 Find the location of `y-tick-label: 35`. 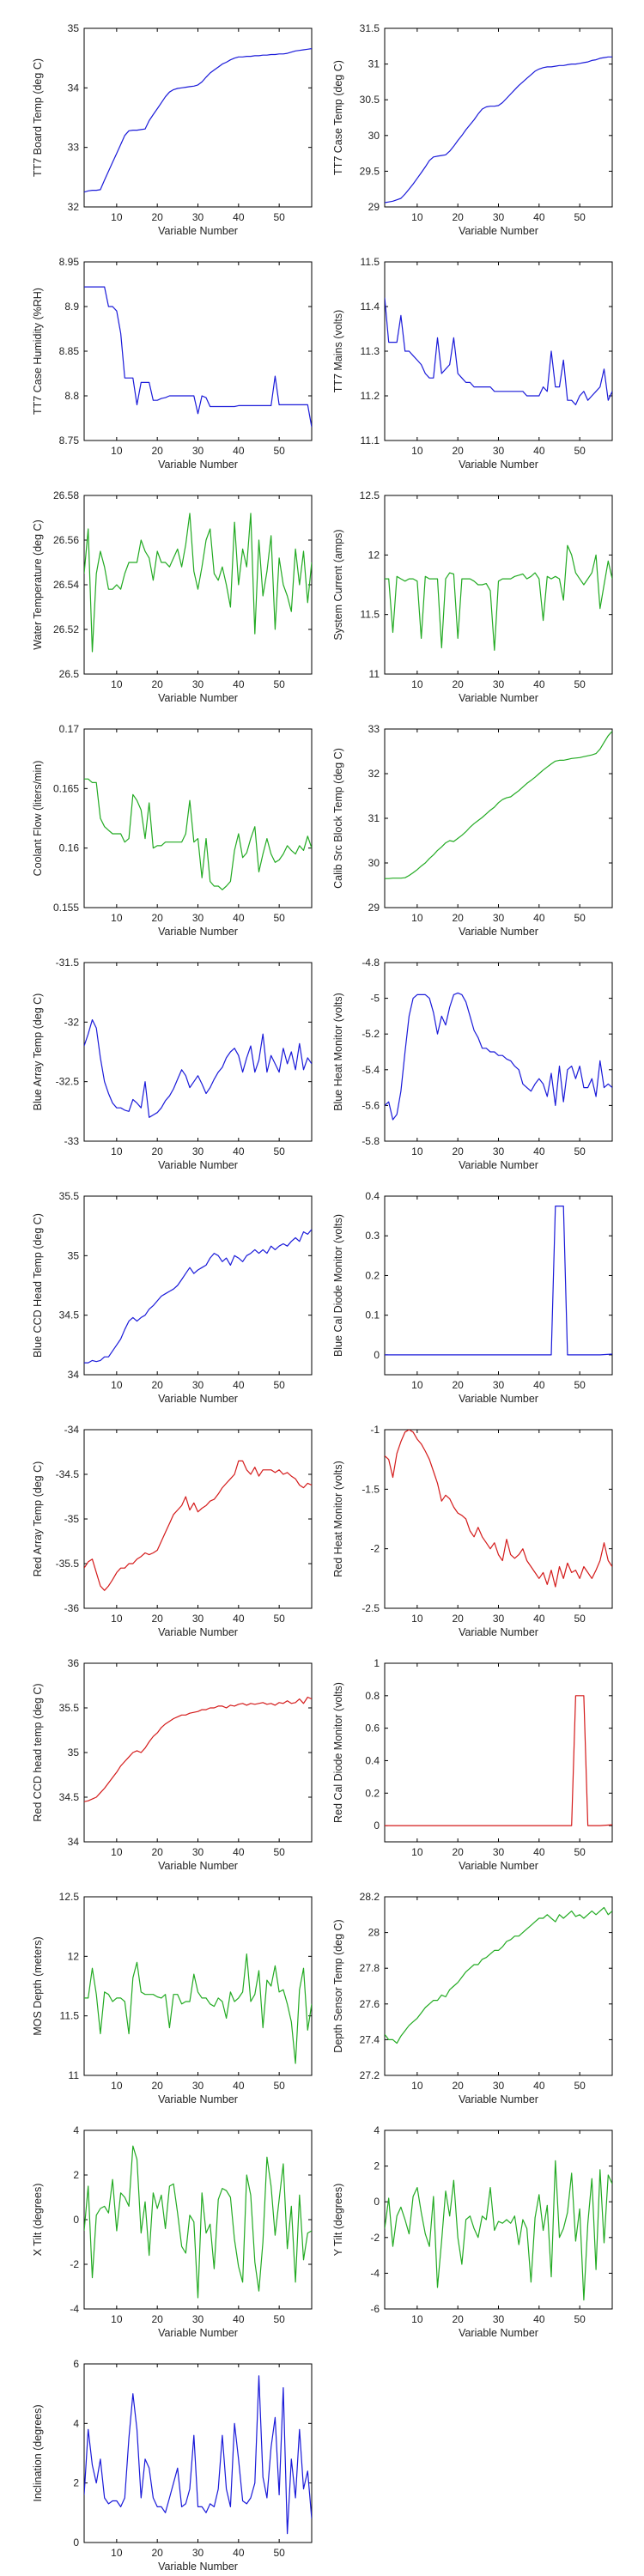

y-tick-label: 35 is located at coordinates (74, 1255).